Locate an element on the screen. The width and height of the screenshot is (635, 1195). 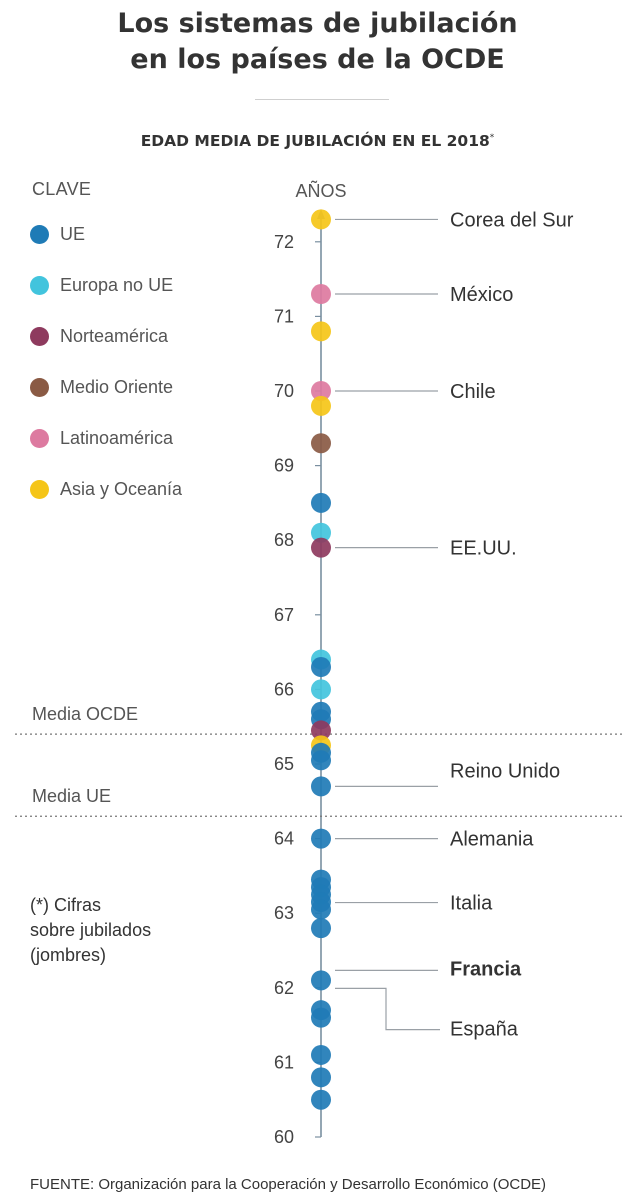
legend-title: CLAVE is located at coordinates (62, 189).